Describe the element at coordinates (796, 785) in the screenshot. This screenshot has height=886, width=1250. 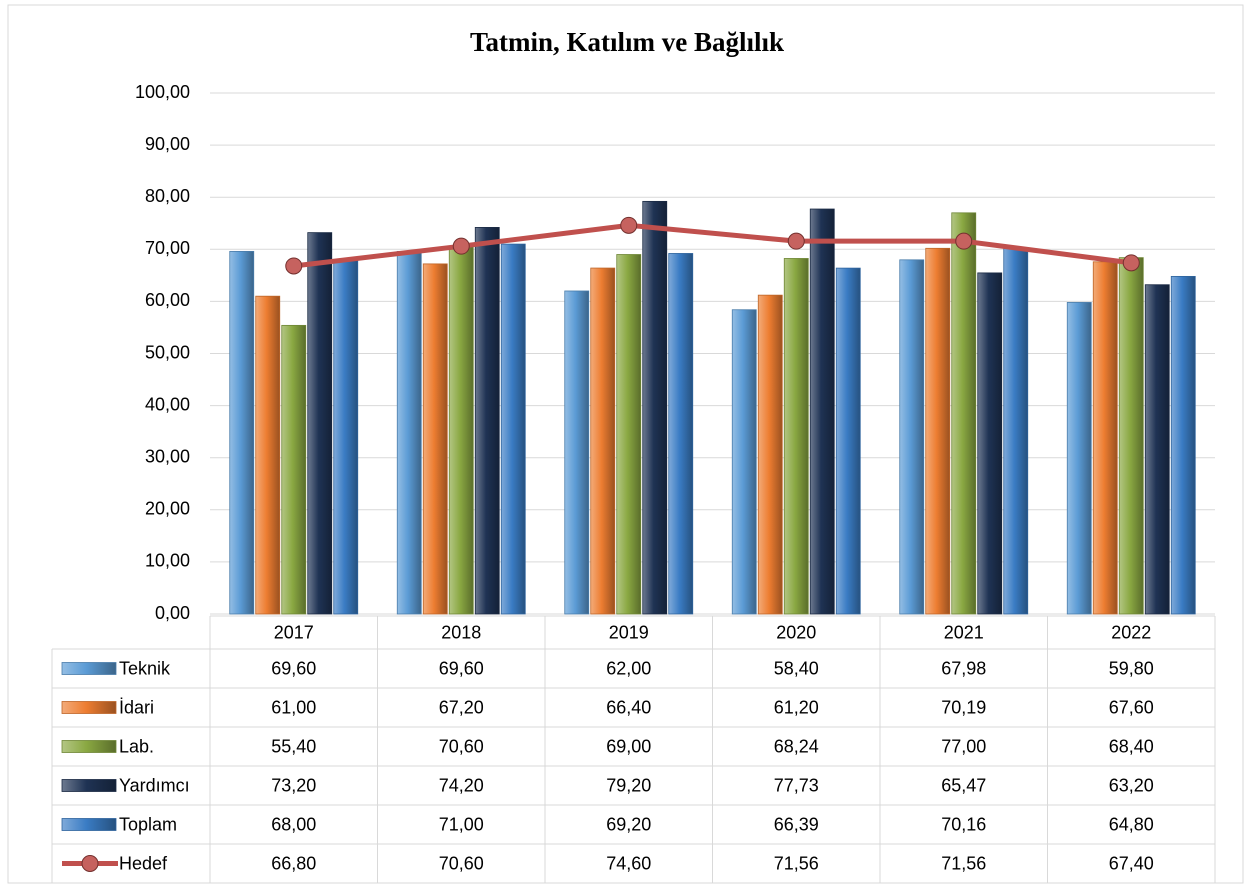
I see `table-value: 77,73` at that location.